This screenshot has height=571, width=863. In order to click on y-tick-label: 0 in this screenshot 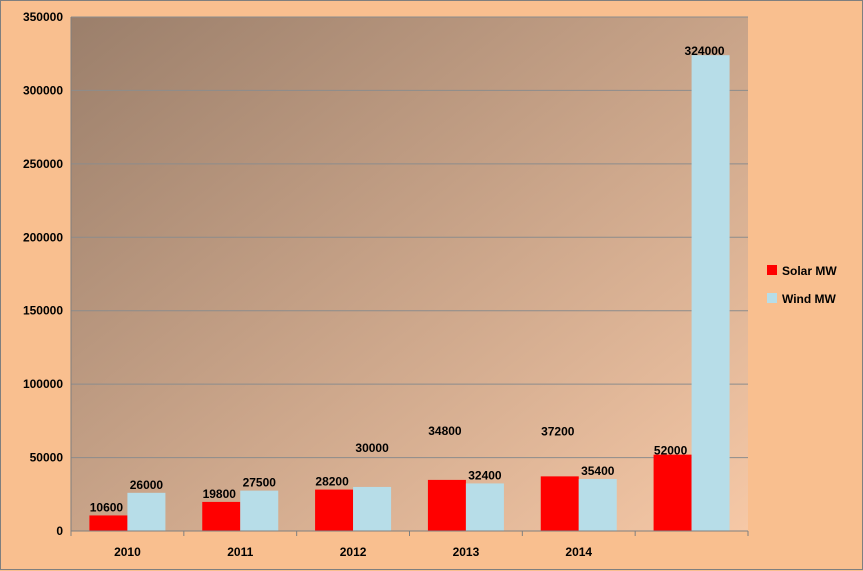, I will do `click(59, 531)`.